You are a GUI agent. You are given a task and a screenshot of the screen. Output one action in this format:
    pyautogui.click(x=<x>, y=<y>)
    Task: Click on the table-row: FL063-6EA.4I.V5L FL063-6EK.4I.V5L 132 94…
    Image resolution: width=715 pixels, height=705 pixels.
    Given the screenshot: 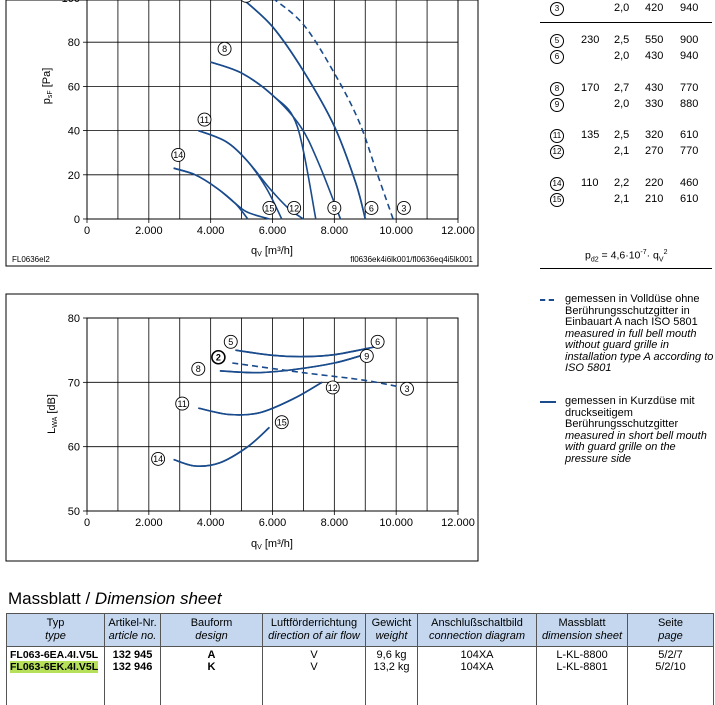 What is the action you would take?
    pyautogui.click(x=360, y=676)
    